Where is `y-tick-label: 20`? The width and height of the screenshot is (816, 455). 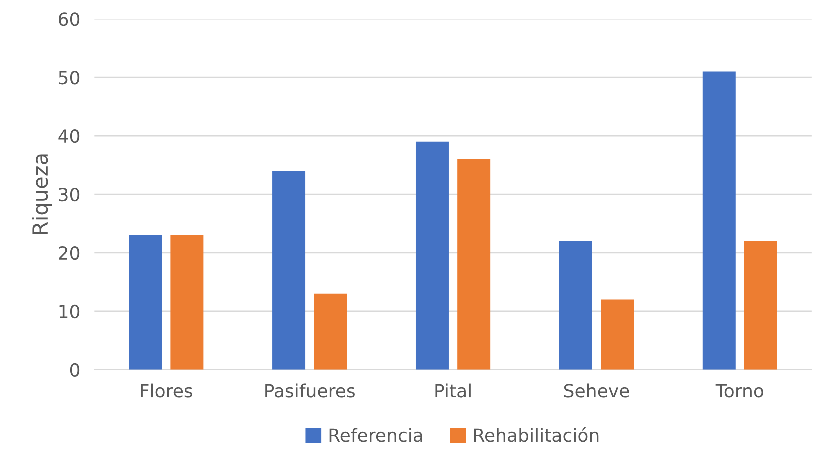
y-tick-label: 20 is located at coordinates (69, 253).